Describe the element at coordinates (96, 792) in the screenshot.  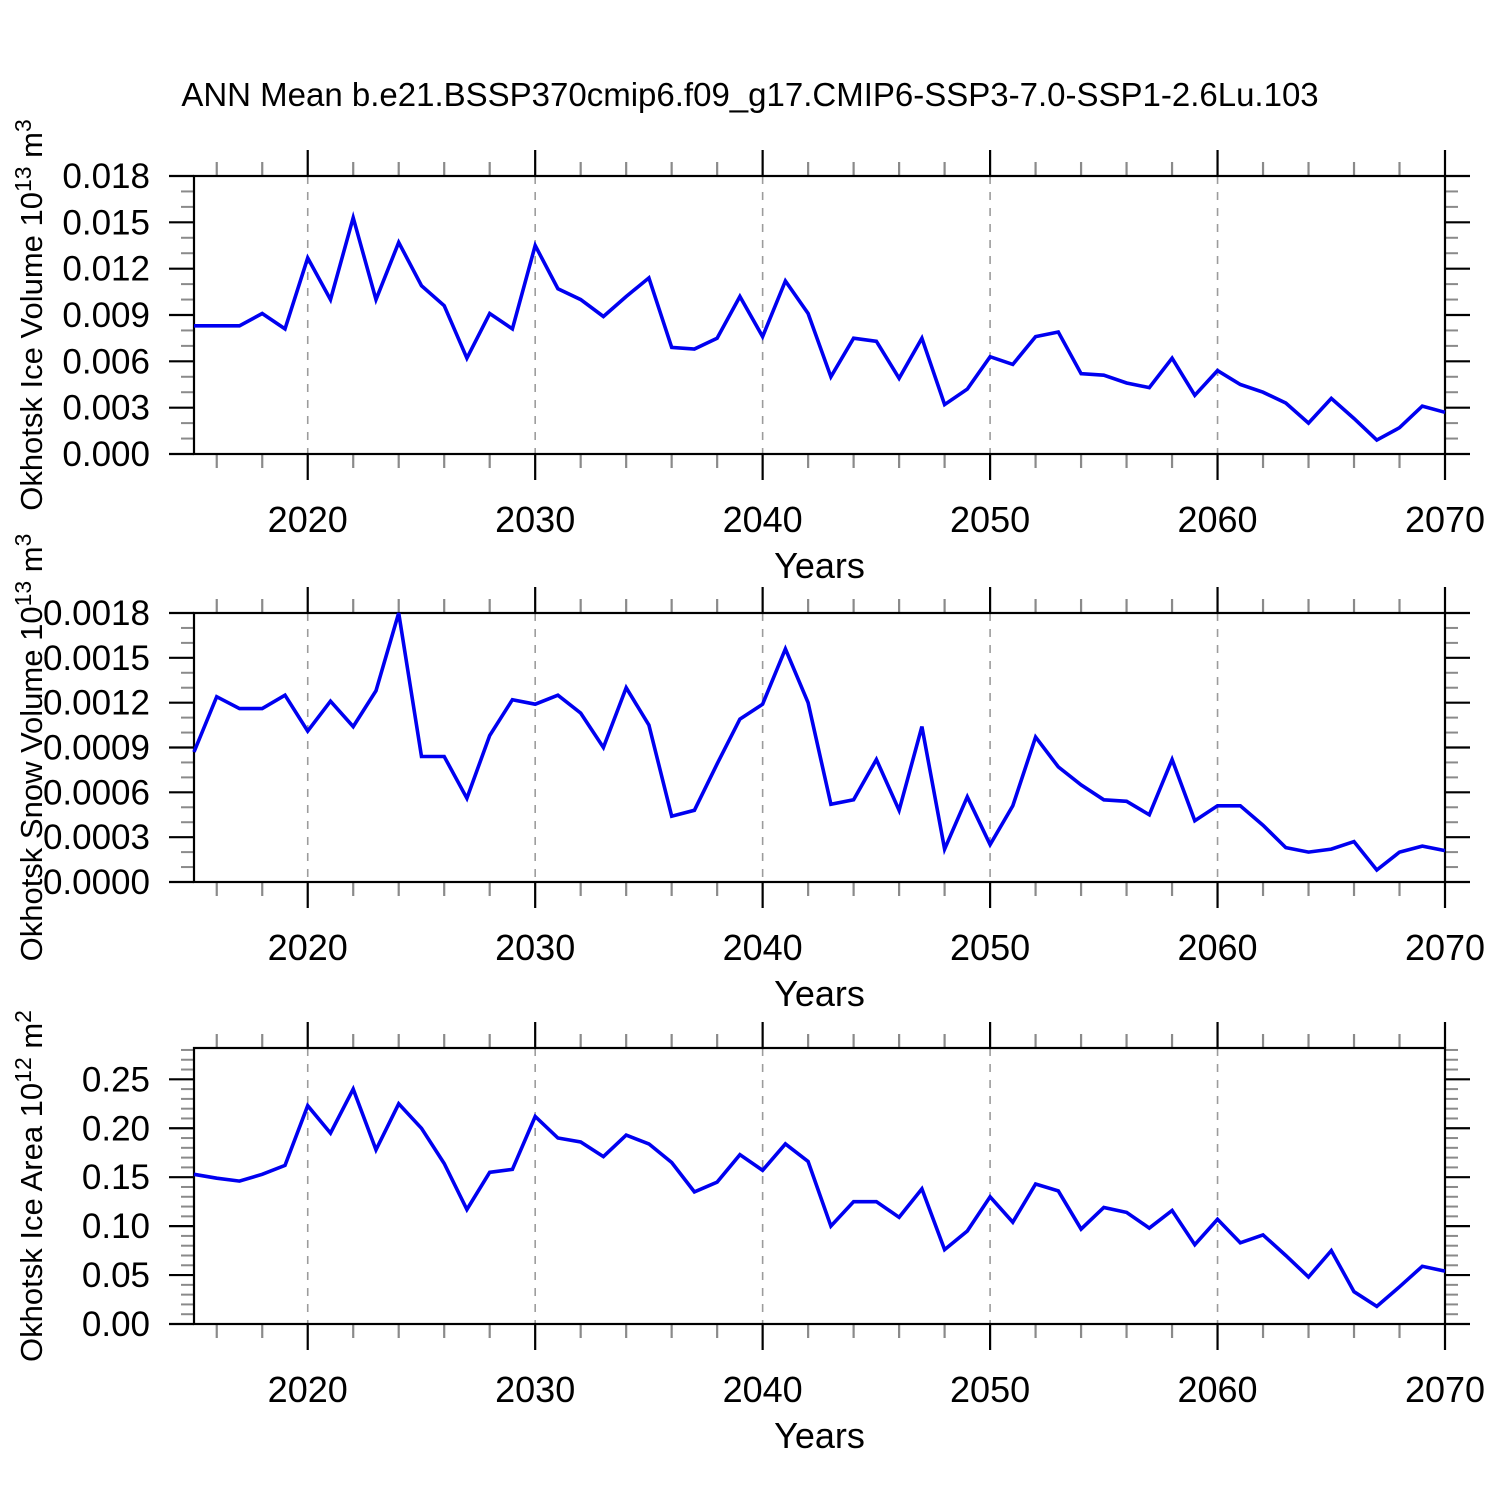
I see `y-tick-label: 0.0006` at that location.